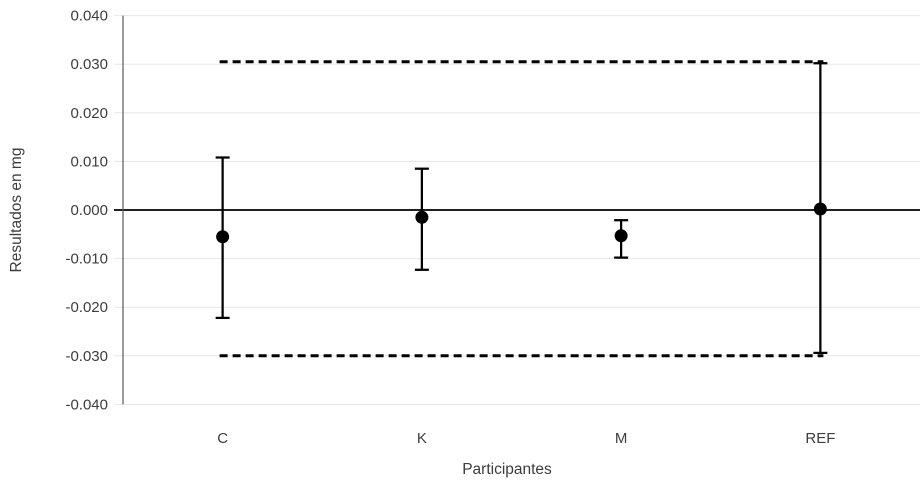  I want to click on y-axis-title: Resultados en mg, so click(16, 210).